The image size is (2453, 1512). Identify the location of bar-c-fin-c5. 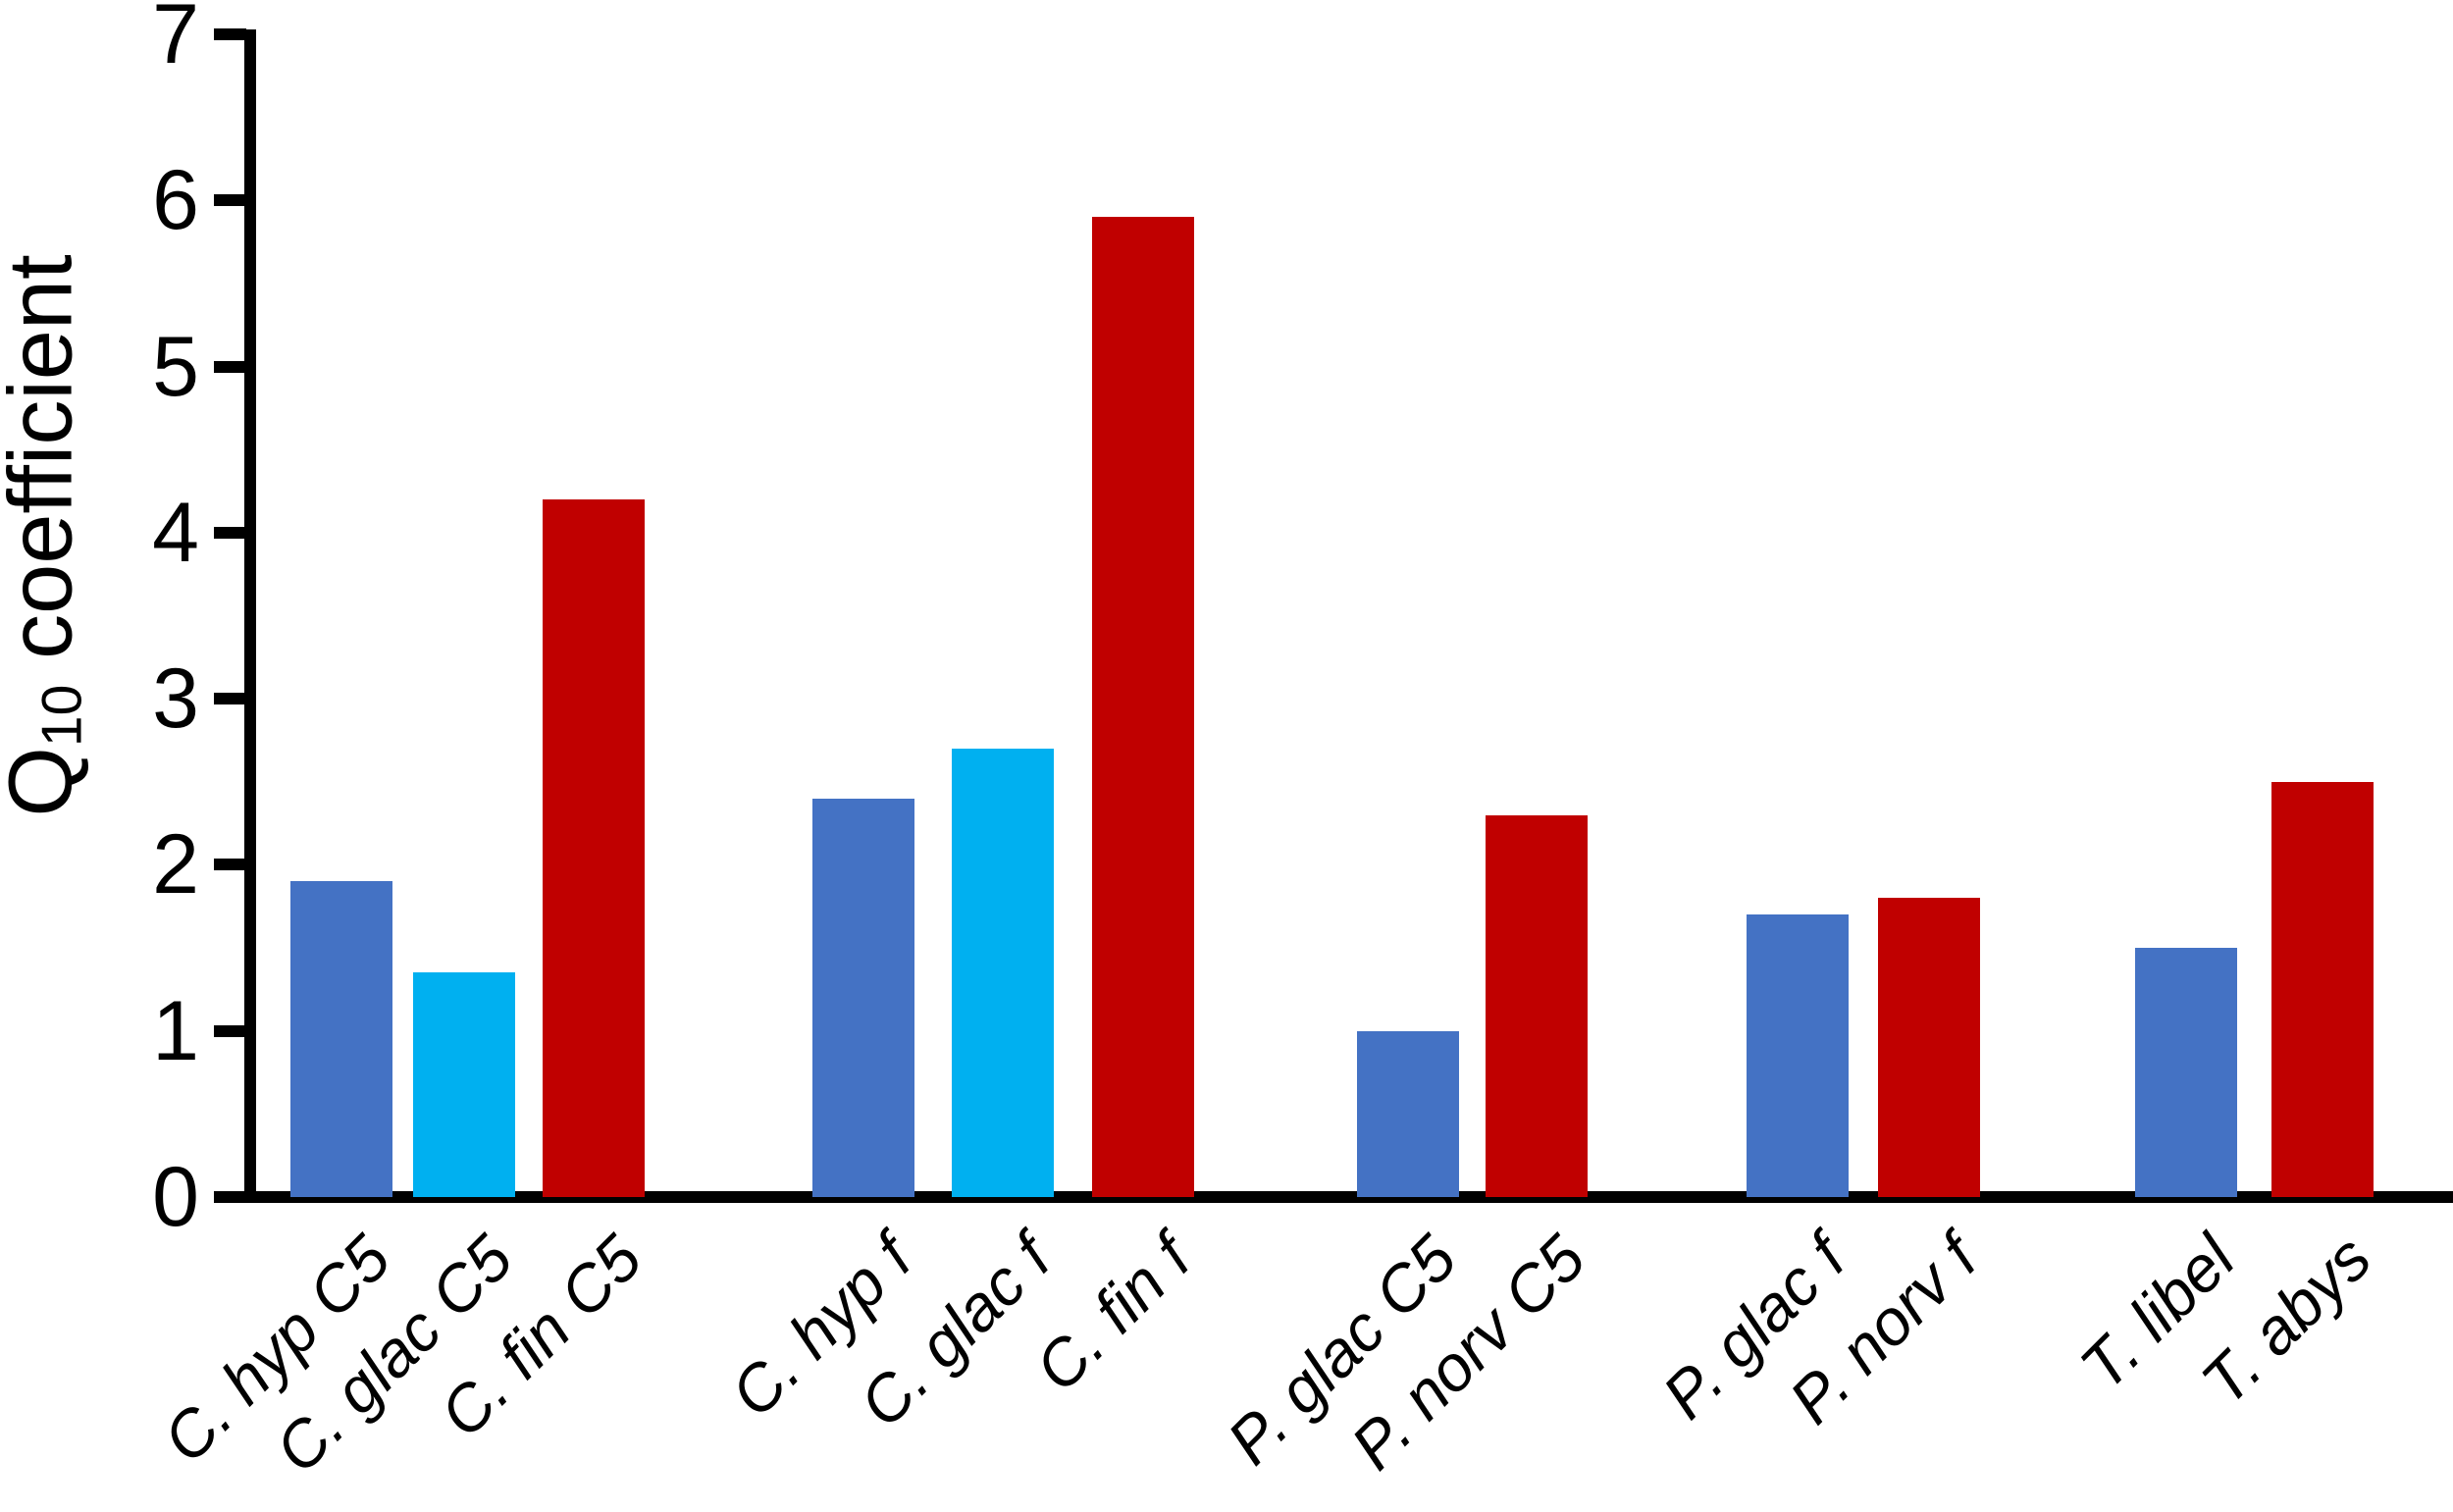
(594, 848).